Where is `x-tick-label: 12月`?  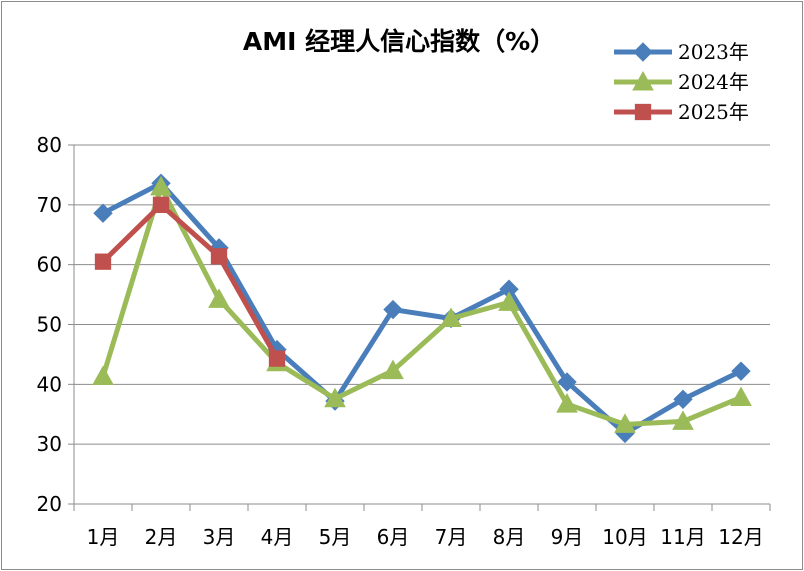
x-tick-label: 12月 is located at coordinates (740, 537).